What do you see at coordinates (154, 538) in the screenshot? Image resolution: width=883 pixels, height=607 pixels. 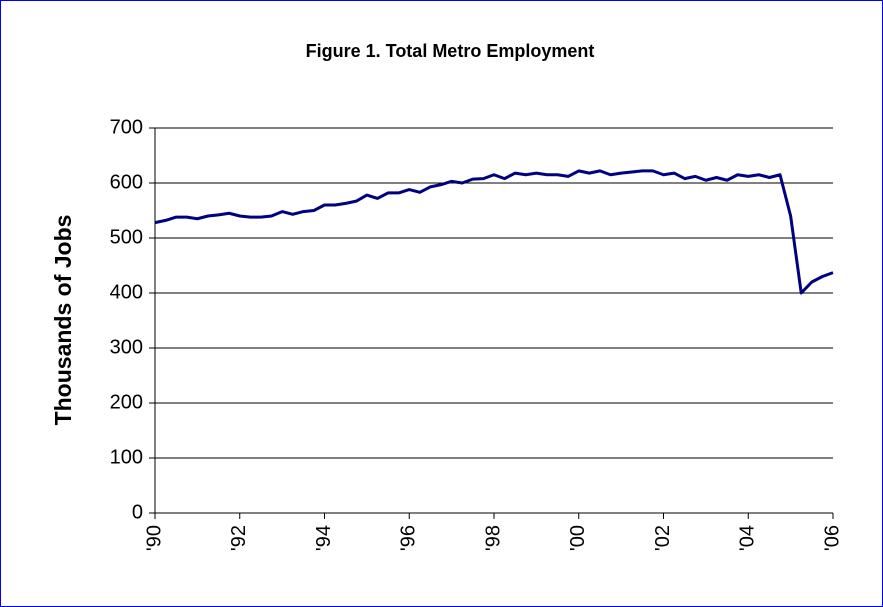 I see `x-tick-label: '90` at bounding box center [154, 538].